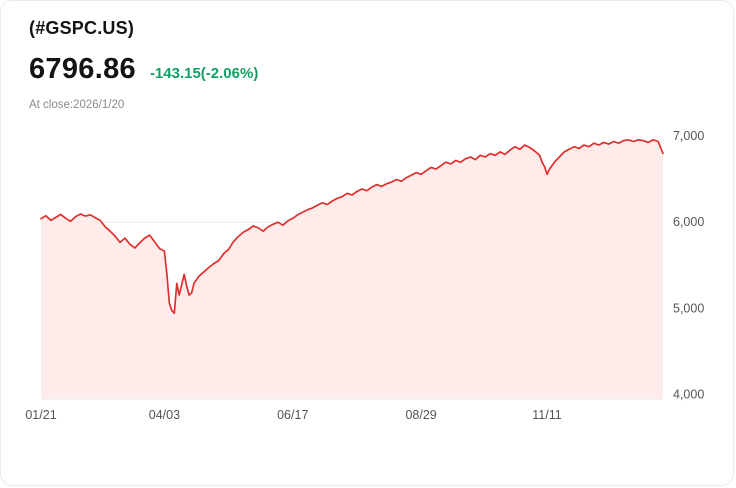  I want to click on y-tick-label: 5,000, so click(688, 308).